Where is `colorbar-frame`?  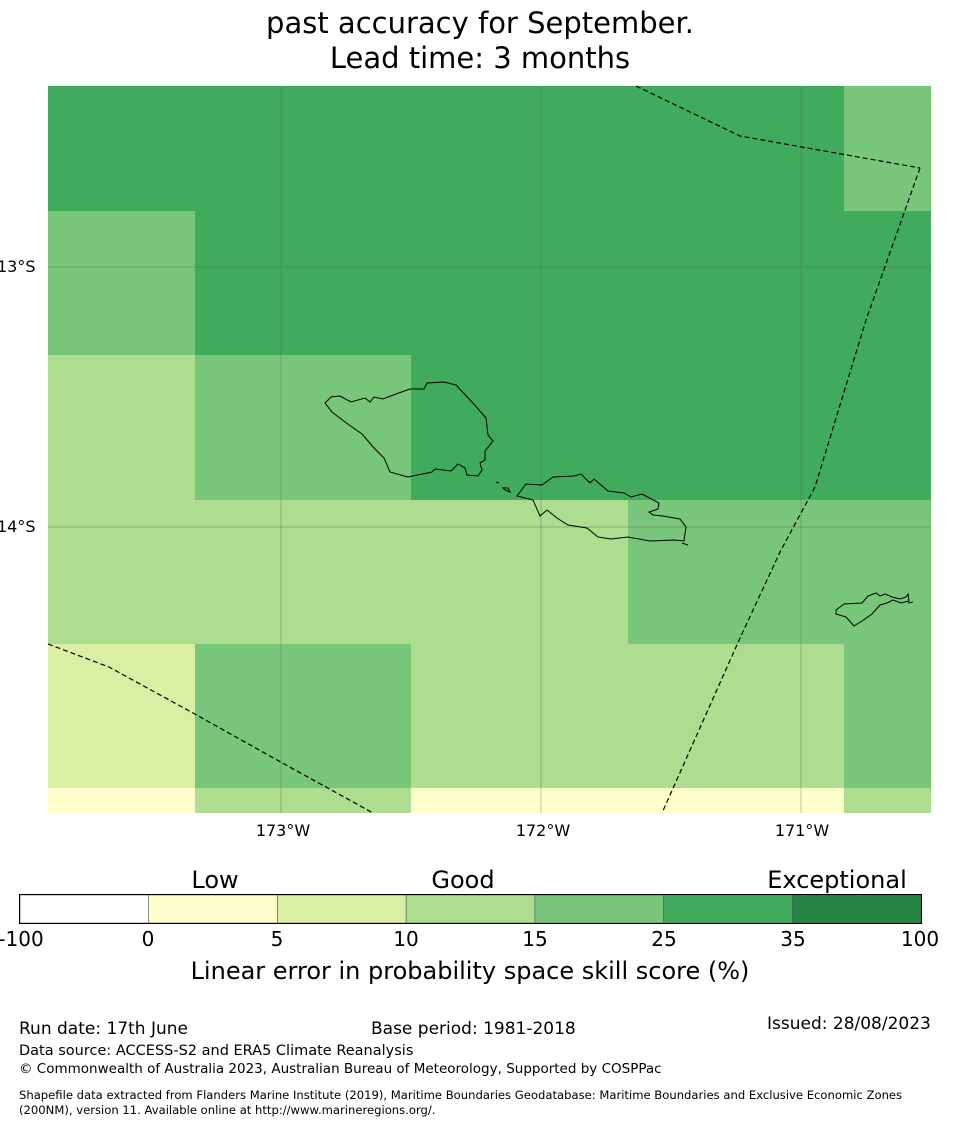
colorbar-frame is located at coordinates (470, 909).